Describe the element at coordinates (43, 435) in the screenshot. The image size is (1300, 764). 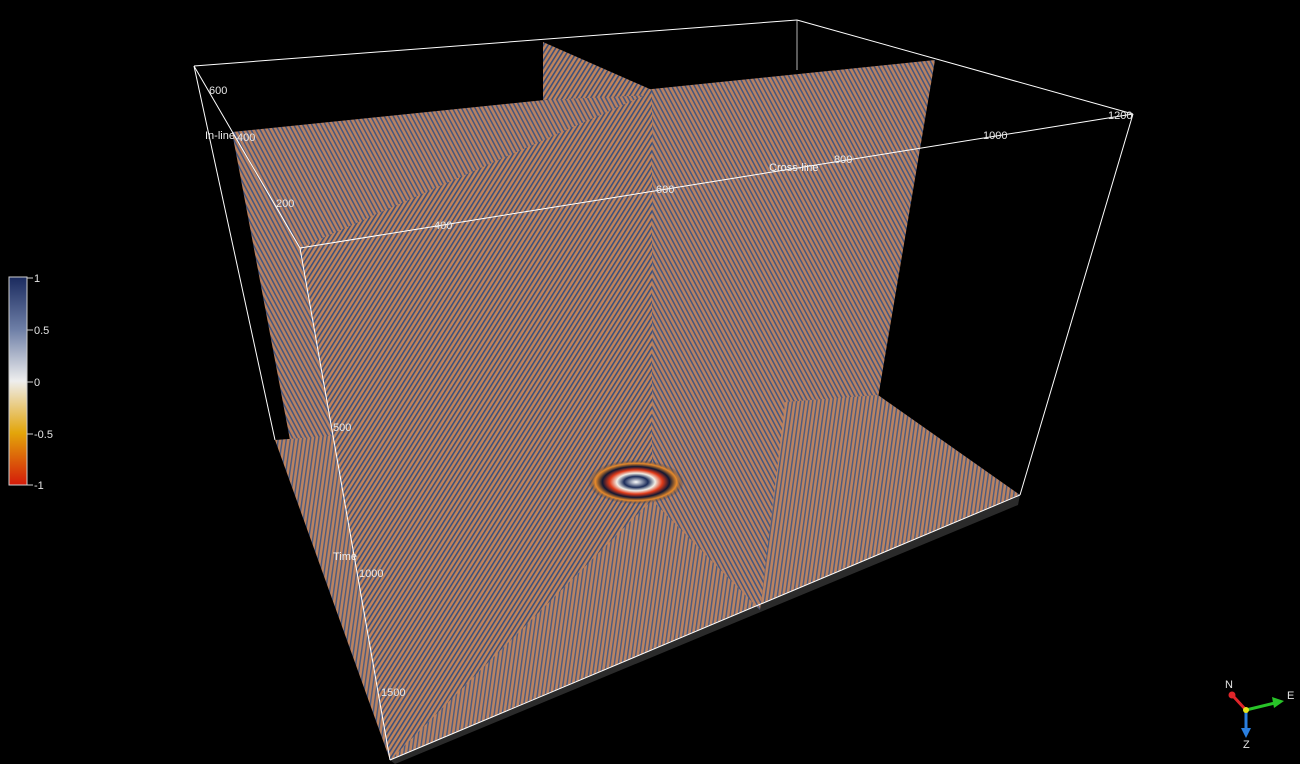
I see `colorbar-tick-neg0.5: -0.5` at that location.